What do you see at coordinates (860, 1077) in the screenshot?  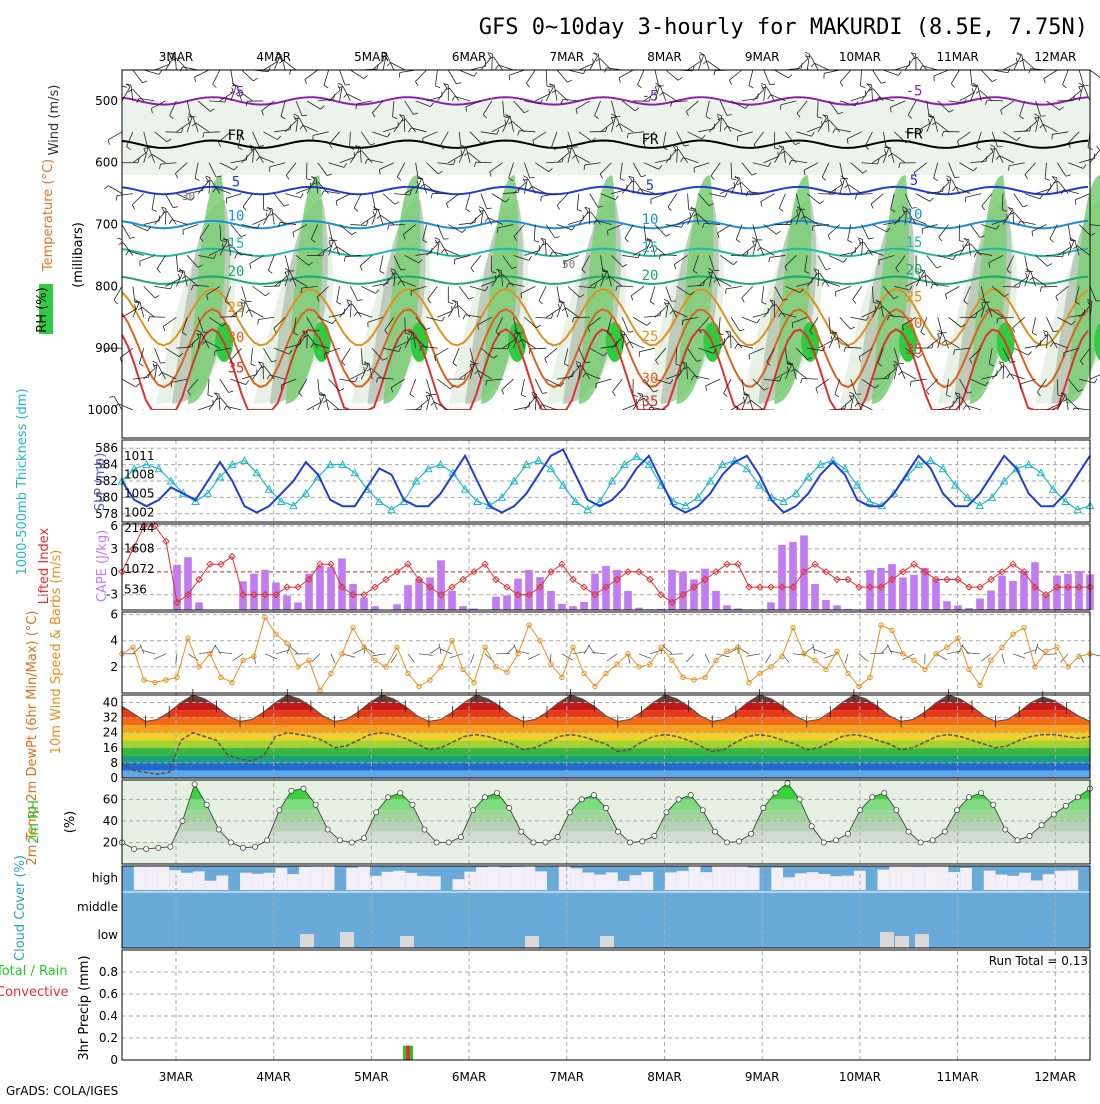 I see `date-label-bottom: 10MAR` at bounding box center [860, 1077].